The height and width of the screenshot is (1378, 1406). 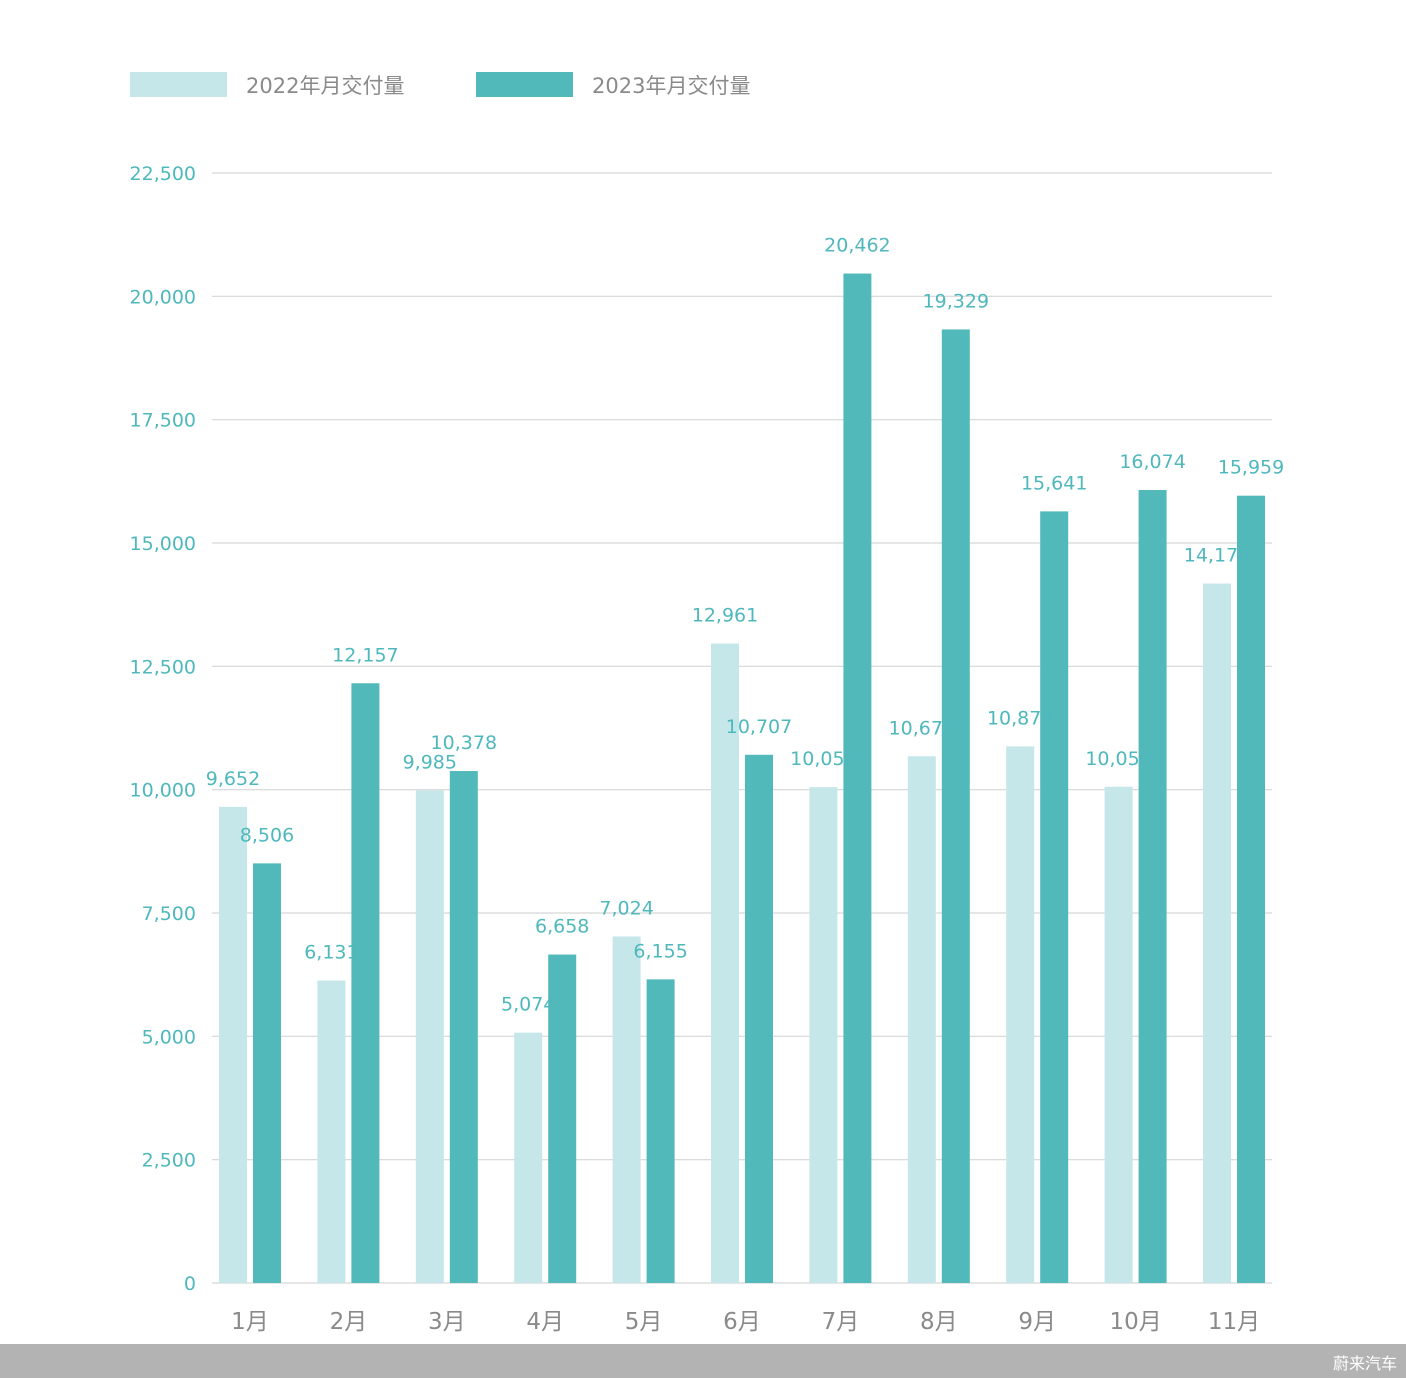 I want to click on legend-label-2022: 2022年月交付量, so click(x=325, y=86).